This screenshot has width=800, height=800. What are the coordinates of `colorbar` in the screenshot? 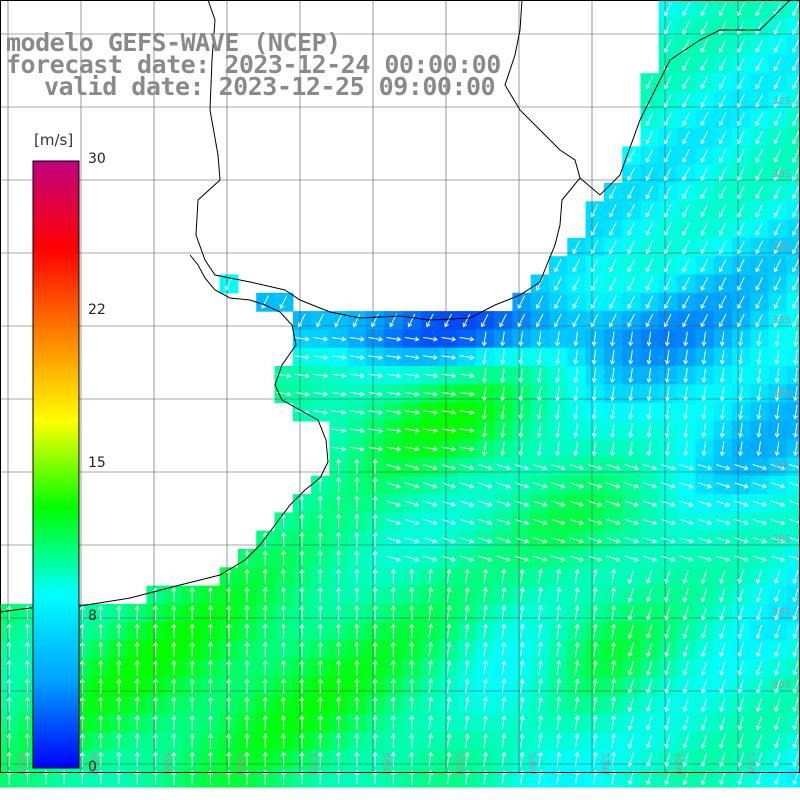 It's located at (56, 464).